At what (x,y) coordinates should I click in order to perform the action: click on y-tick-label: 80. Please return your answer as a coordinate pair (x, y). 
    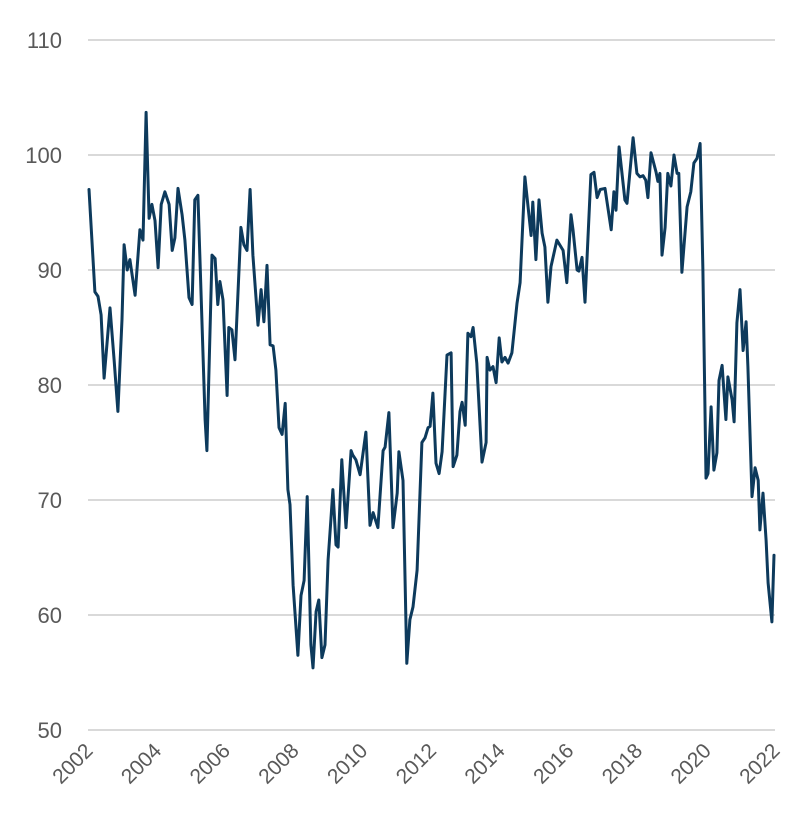
    Looking at the image, I should click on (50, 385).